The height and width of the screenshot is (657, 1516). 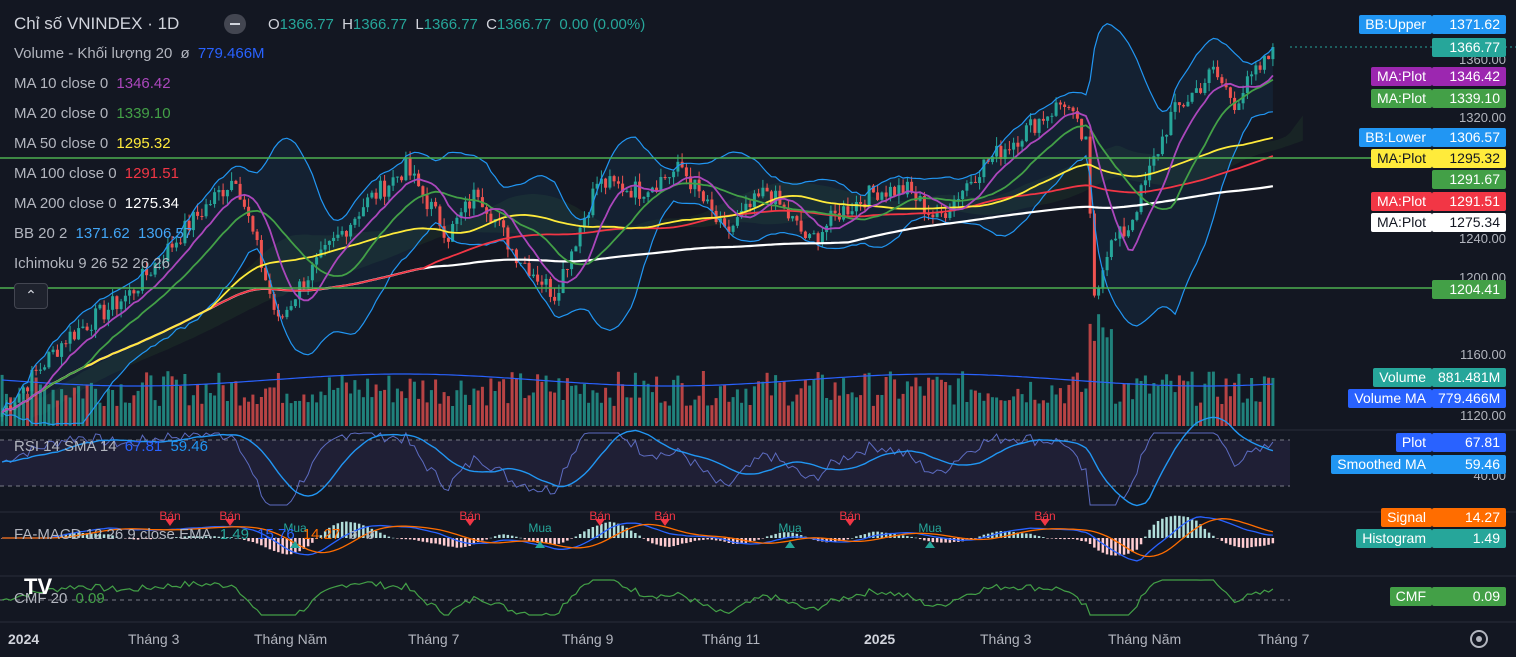 I want to click on price-axis-tick: 1320.00, so click(x=1482, y=117).